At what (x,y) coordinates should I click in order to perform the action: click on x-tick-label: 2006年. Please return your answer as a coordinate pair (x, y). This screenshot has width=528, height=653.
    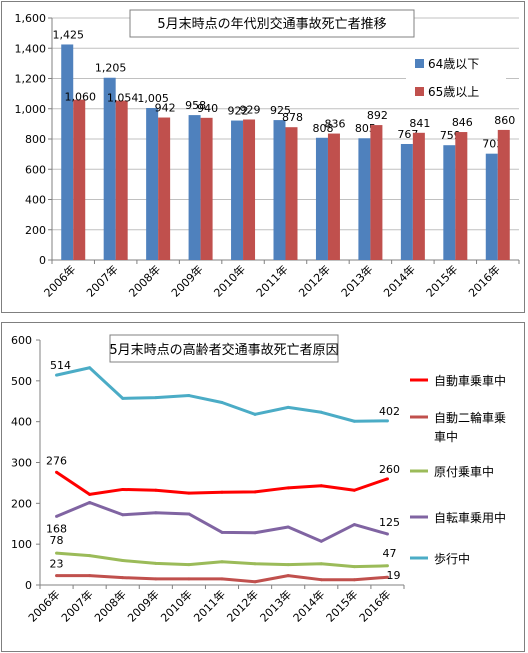
    Looking at the image, I should click on (59, 280).